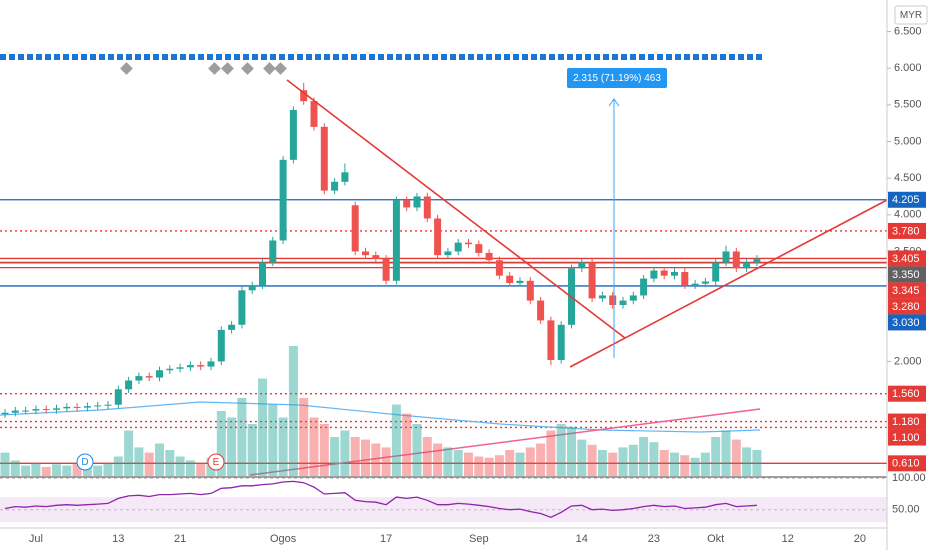 This screenshot has width=932, height=550. What do you see at coordinates (617, 78) in the screenshot?
I see `measure-box` at bounding box center [617, 78].